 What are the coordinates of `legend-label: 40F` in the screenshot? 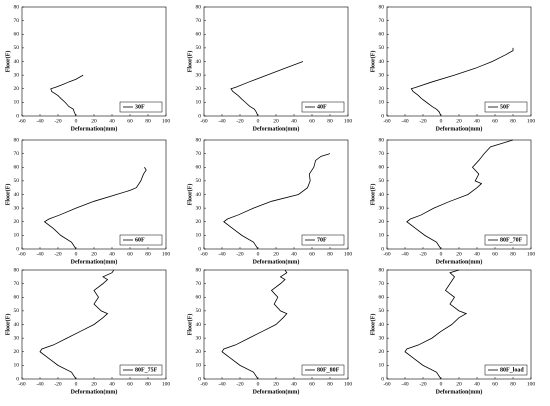 It's located at (322, 107).